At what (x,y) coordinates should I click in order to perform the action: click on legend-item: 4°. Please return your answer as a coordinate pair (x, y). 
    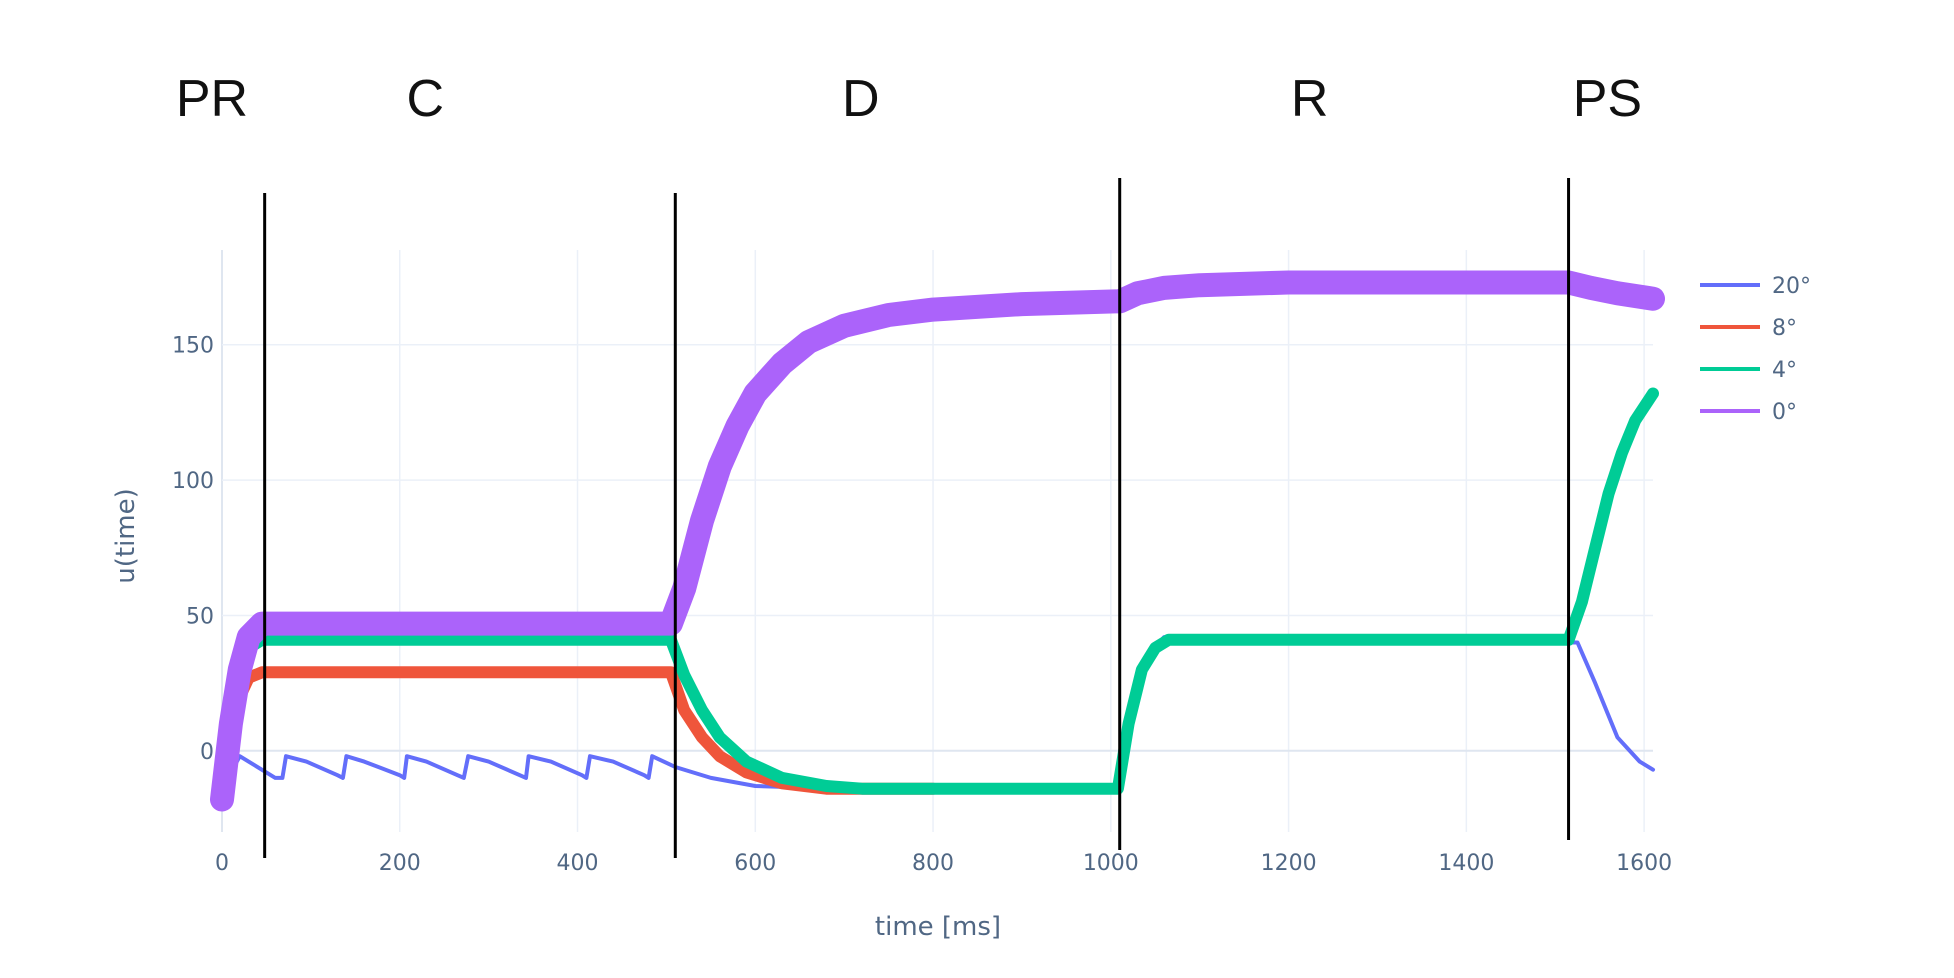
    Looking at the image, I should click on (1748, 370).